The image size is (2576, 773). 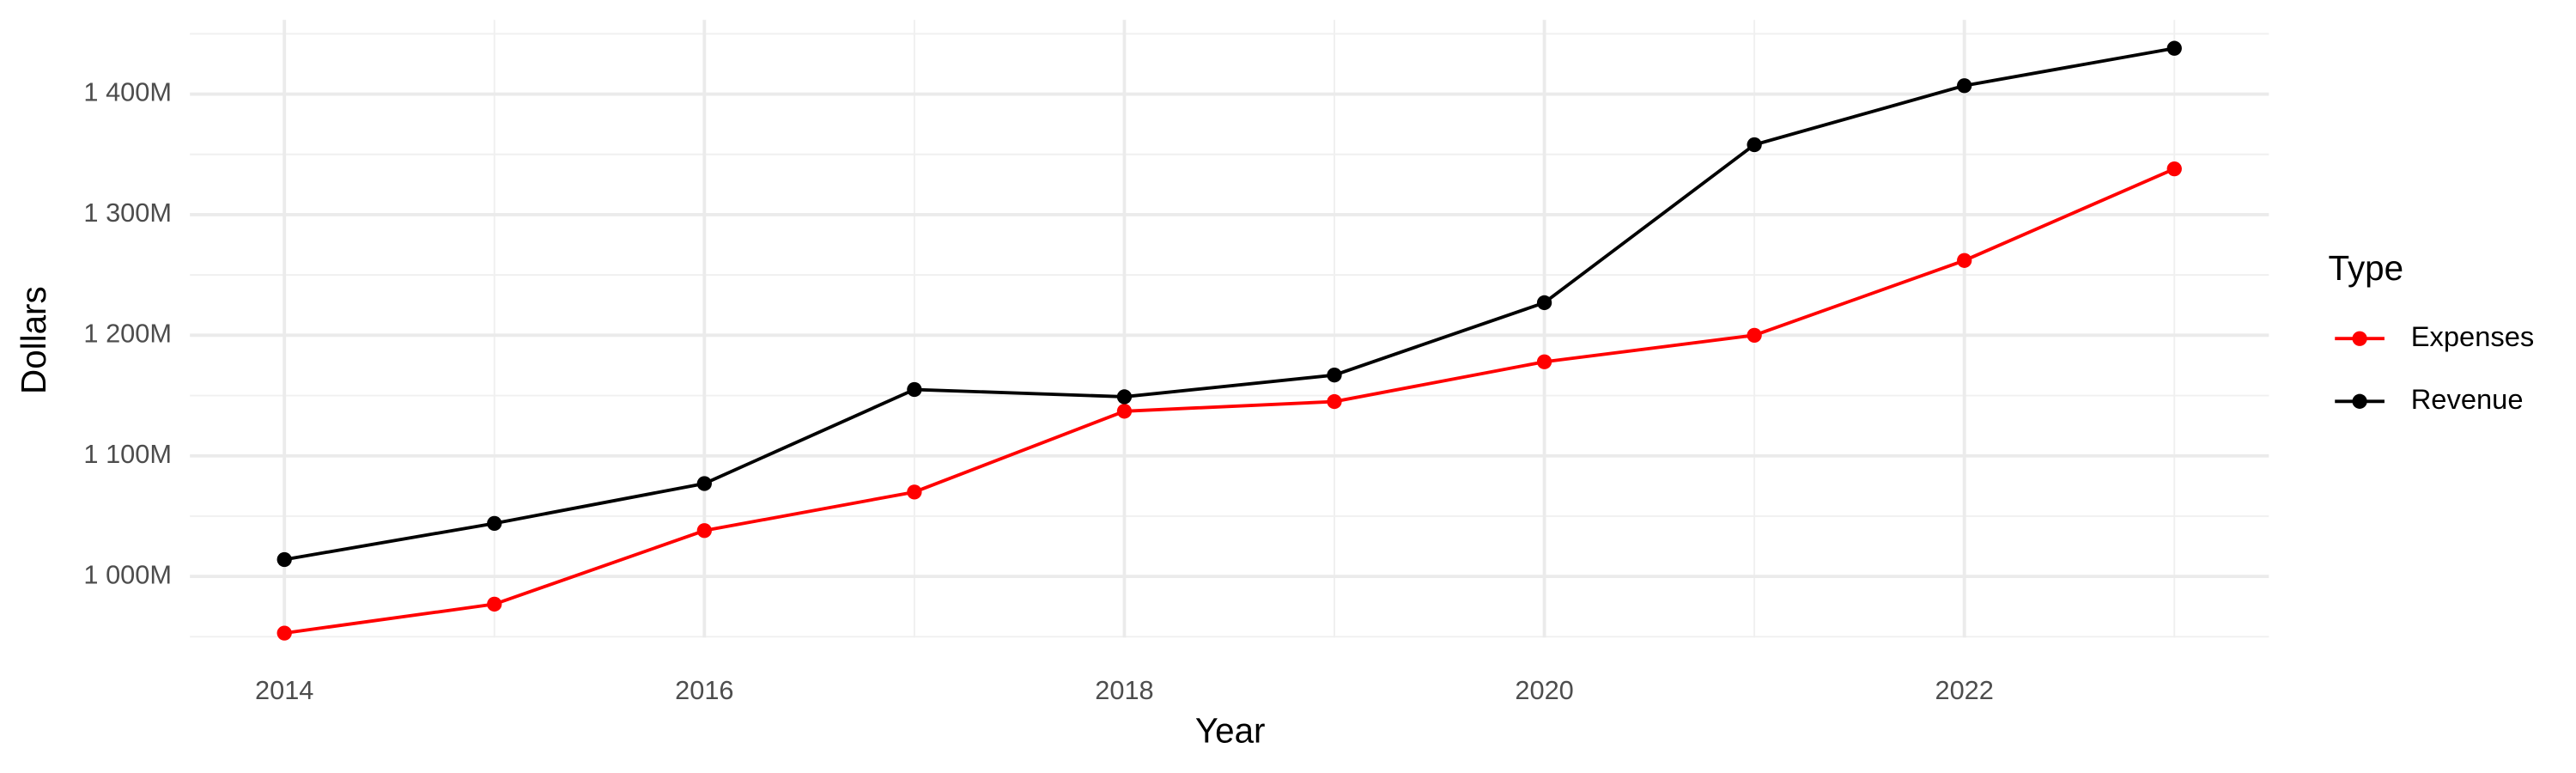 I want to click on x-tick-label: 2020, so click(x=1544, y=690).